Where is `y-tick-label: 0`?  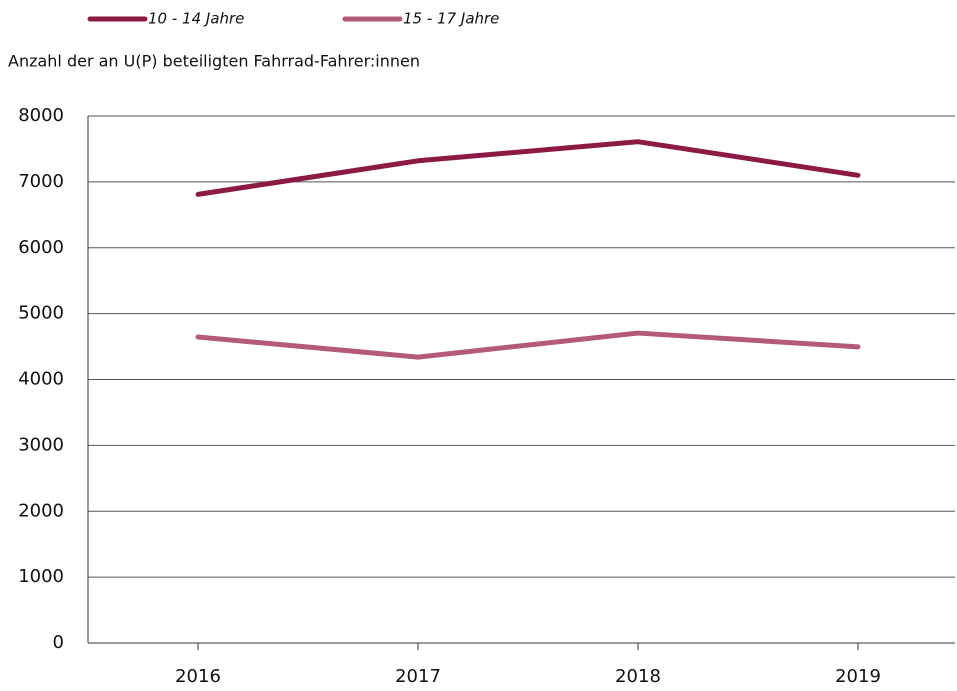 y-tick-label: 0 is located at coordinates (58, 642).